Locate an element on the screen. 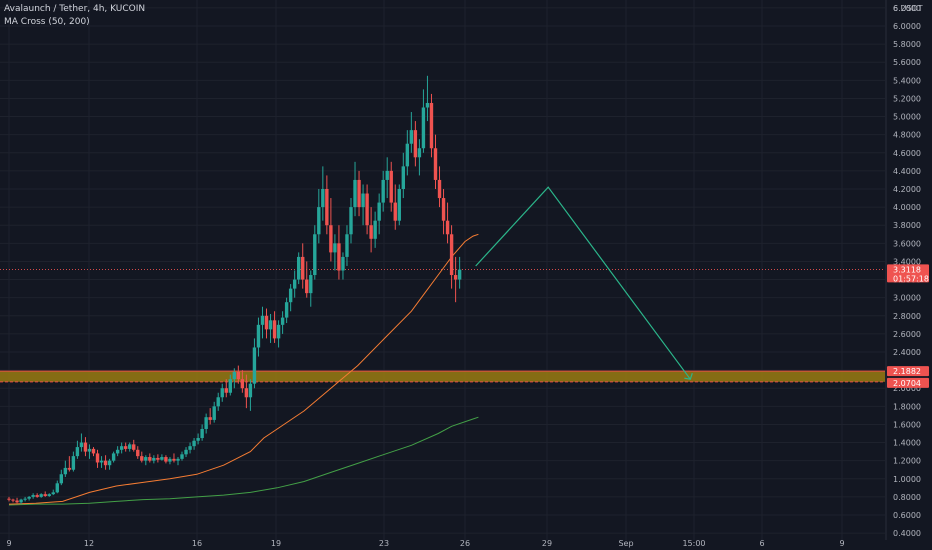  zone-lower-tag-text: 2.0704 is located at coordinates (907, 383).